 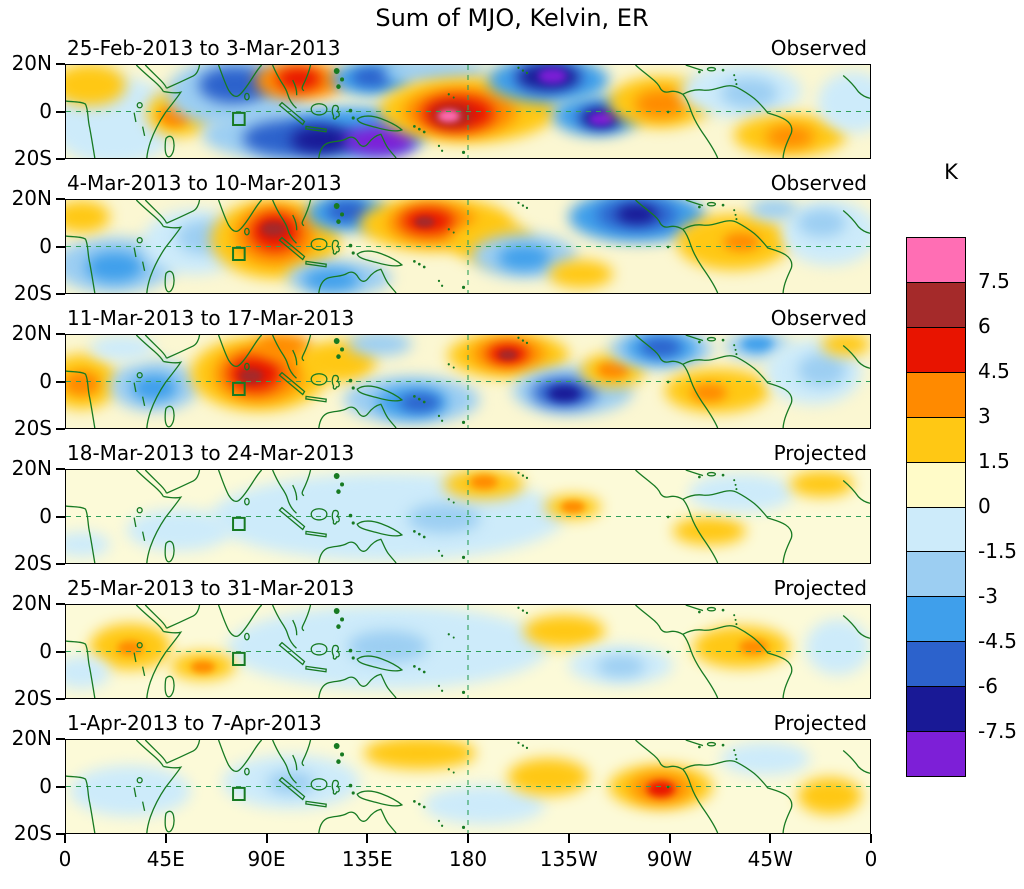 I want to click on x-tick-label: 45W, so click(x=770, y=859).